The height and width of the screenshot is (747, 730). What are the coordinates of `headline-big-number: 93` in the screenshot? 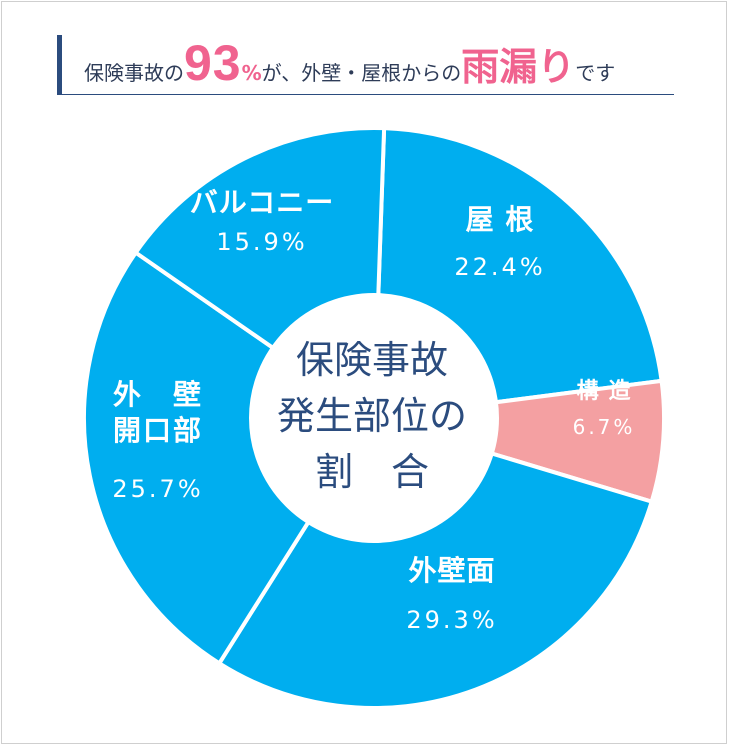 It's located at (213, 63).